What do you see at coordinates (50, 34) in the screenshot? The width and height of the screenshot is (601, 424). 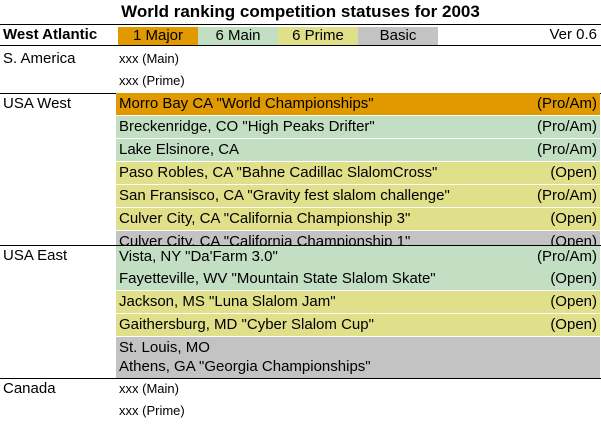 I see `region-label: West Atlantic` at bounding box center [50, 34].